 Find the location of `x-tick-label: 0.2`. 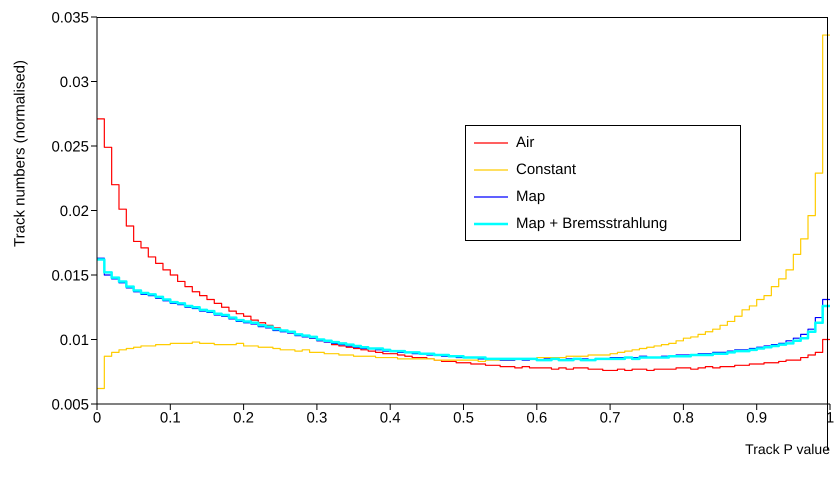

x-tick-label: 0.2 is located at coordinates (243, 418).